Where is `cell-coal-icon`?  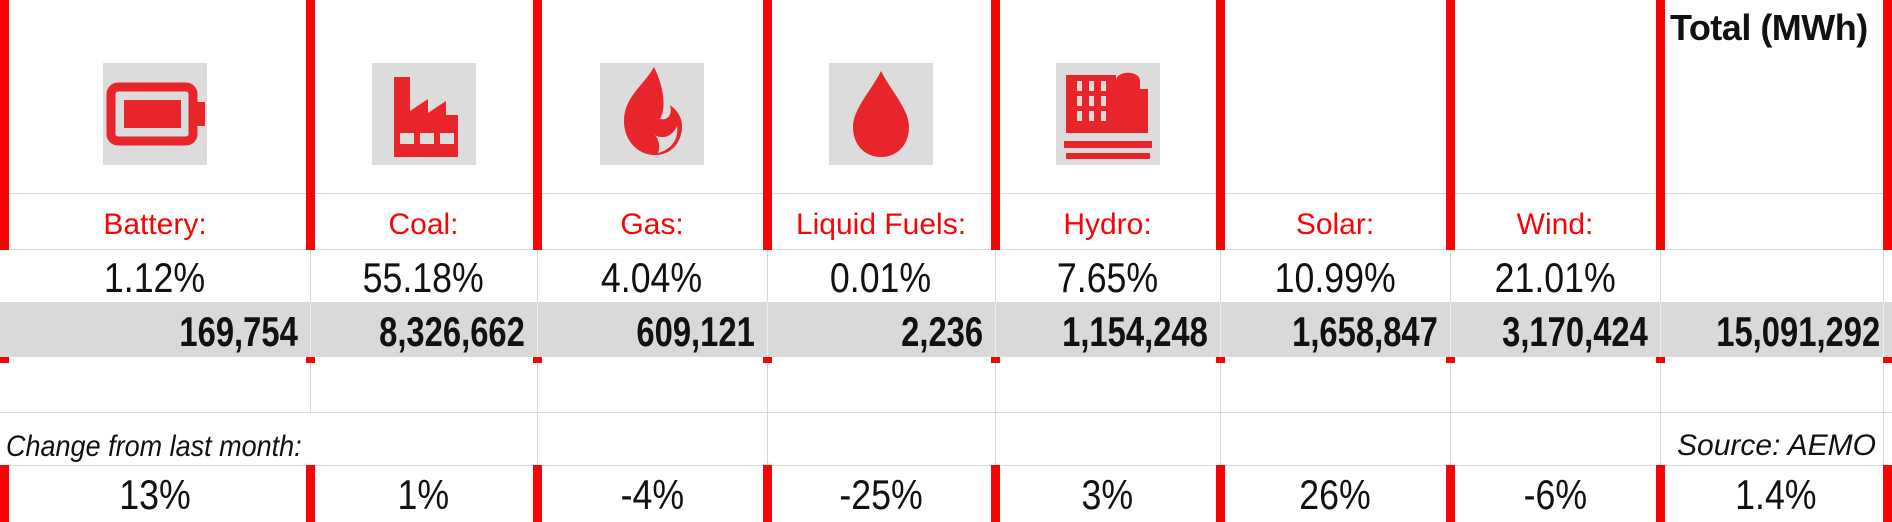 cell-coal-icon is located at coordinates (423, 96).